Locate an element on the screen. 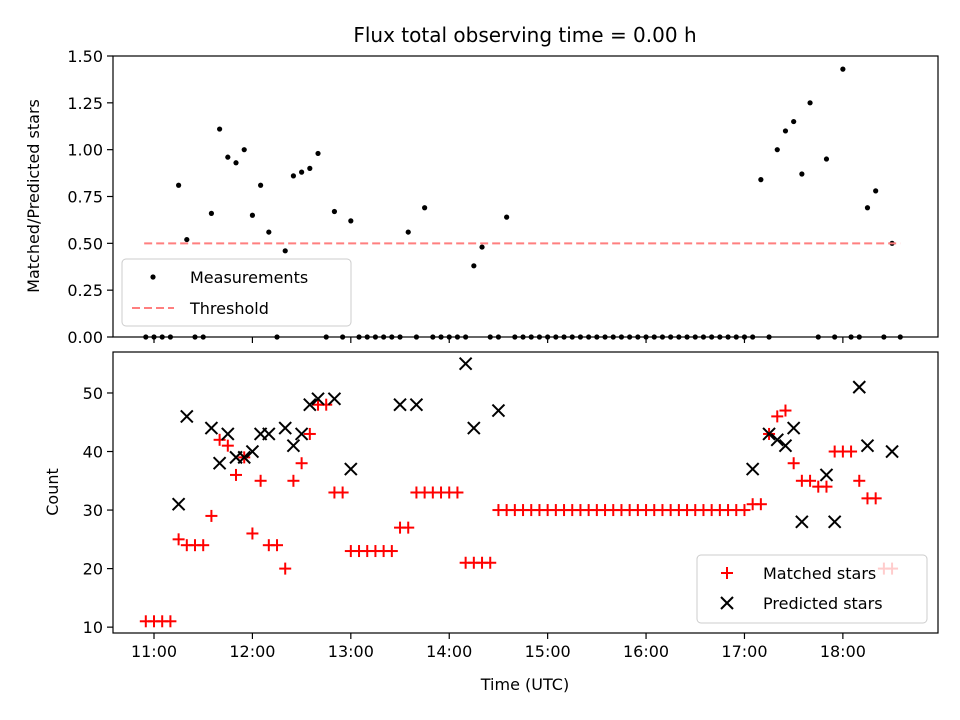 The width and height of the screenshot is (960, 720). chart-title: Flux total observing time = 0.00 h is located at coordinates (524, 35).